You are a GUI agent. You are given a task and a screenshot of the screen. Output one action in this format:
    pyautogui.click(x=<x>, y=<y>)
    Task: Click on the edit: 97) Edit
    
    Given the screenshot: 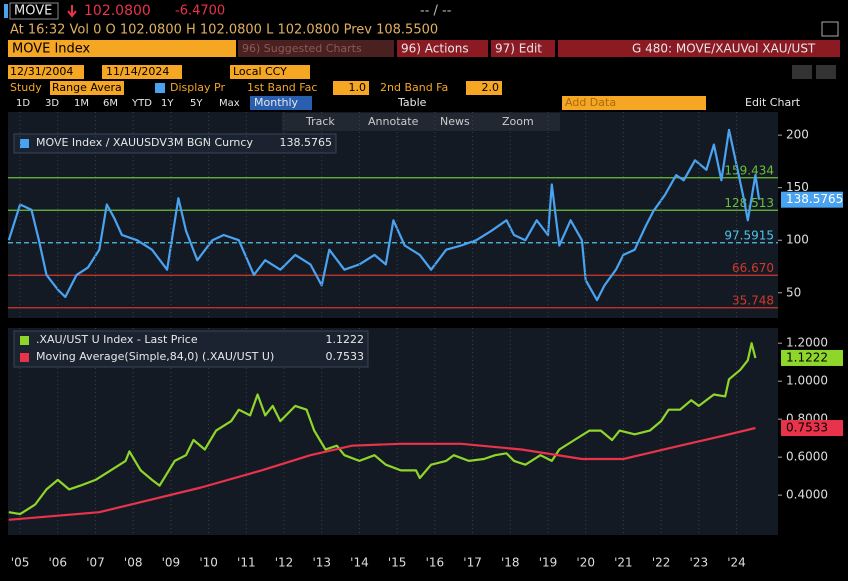 What is the action you would take?
    pyautogui.click(x=518, y=49)
    